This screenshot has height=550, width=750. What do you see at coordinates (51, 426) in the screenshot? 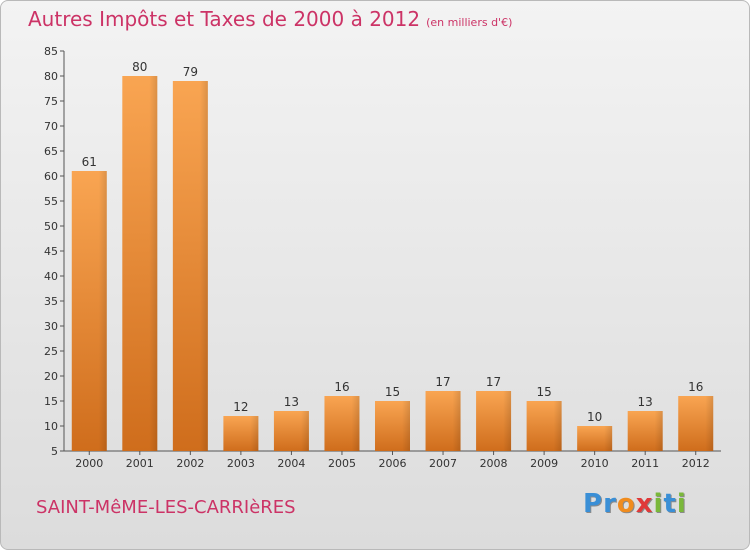
I see `y-tick-label: 10` at bounding box center [51, 426].